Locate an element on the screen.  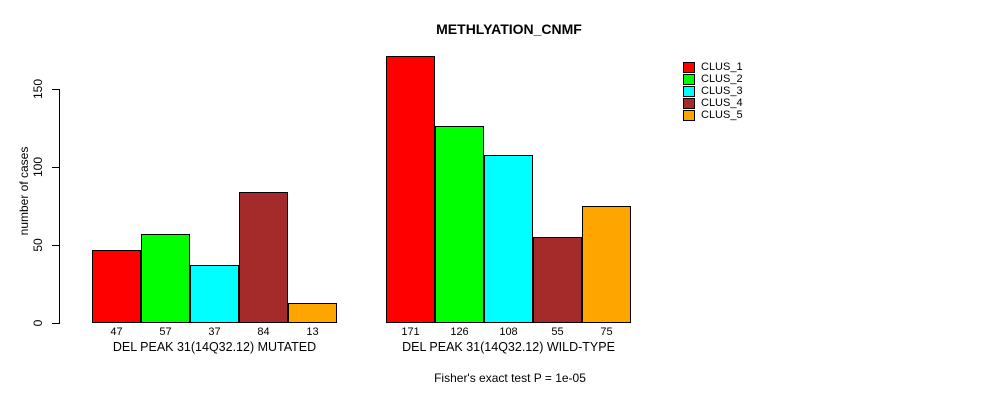
y-axis-tick-label: 50 is located at coordinates (38, 245).